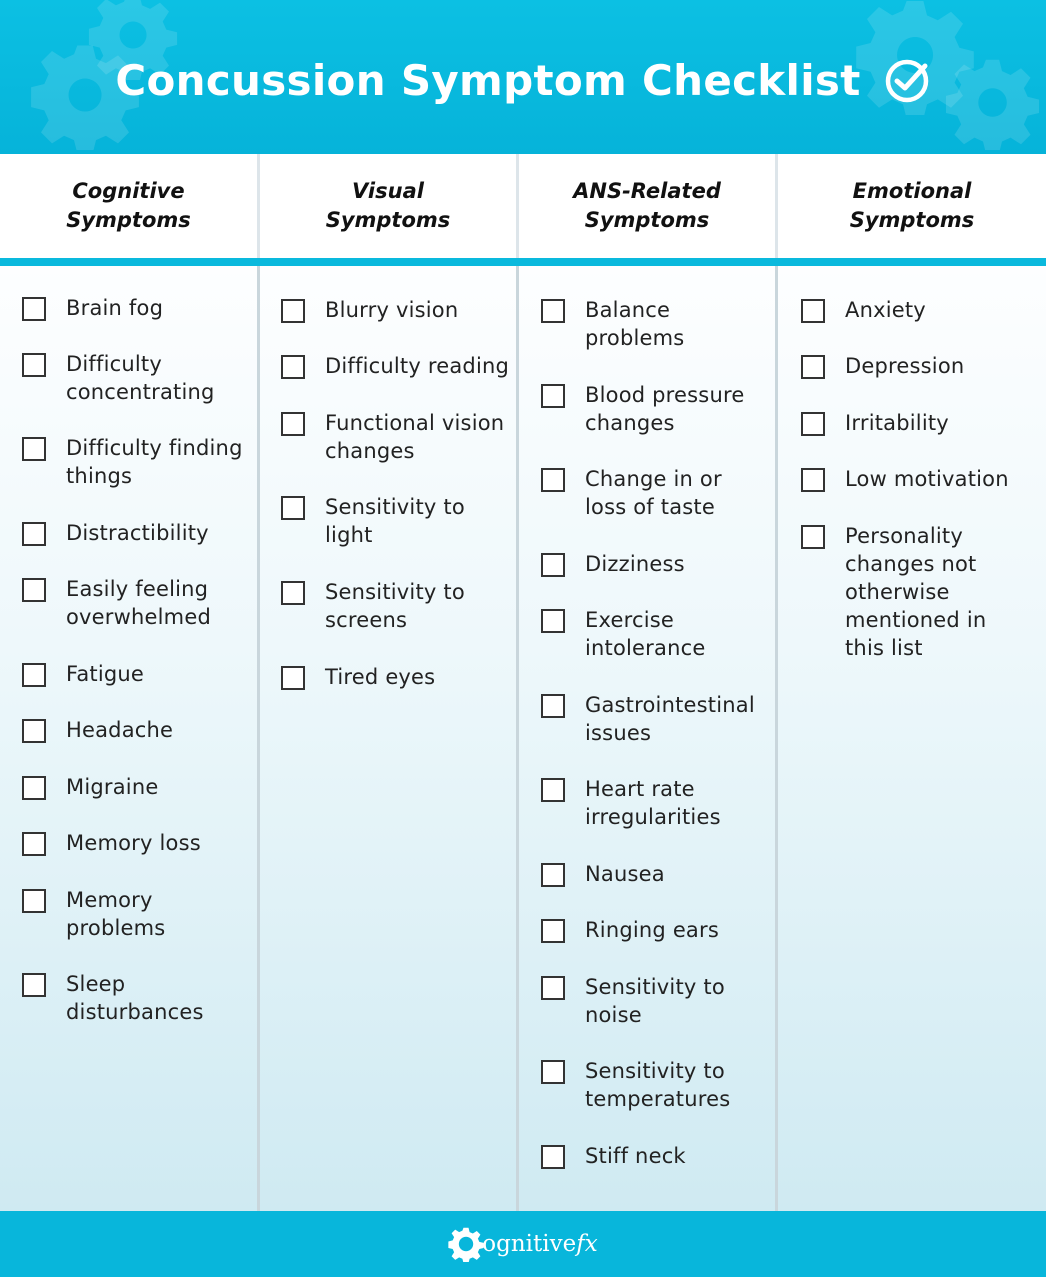 This screenshot has width=1046, height=1277. Describe the element at coordinates (92, 308) in the screenshot. I see `checklist-item: Brain fog` at that location.